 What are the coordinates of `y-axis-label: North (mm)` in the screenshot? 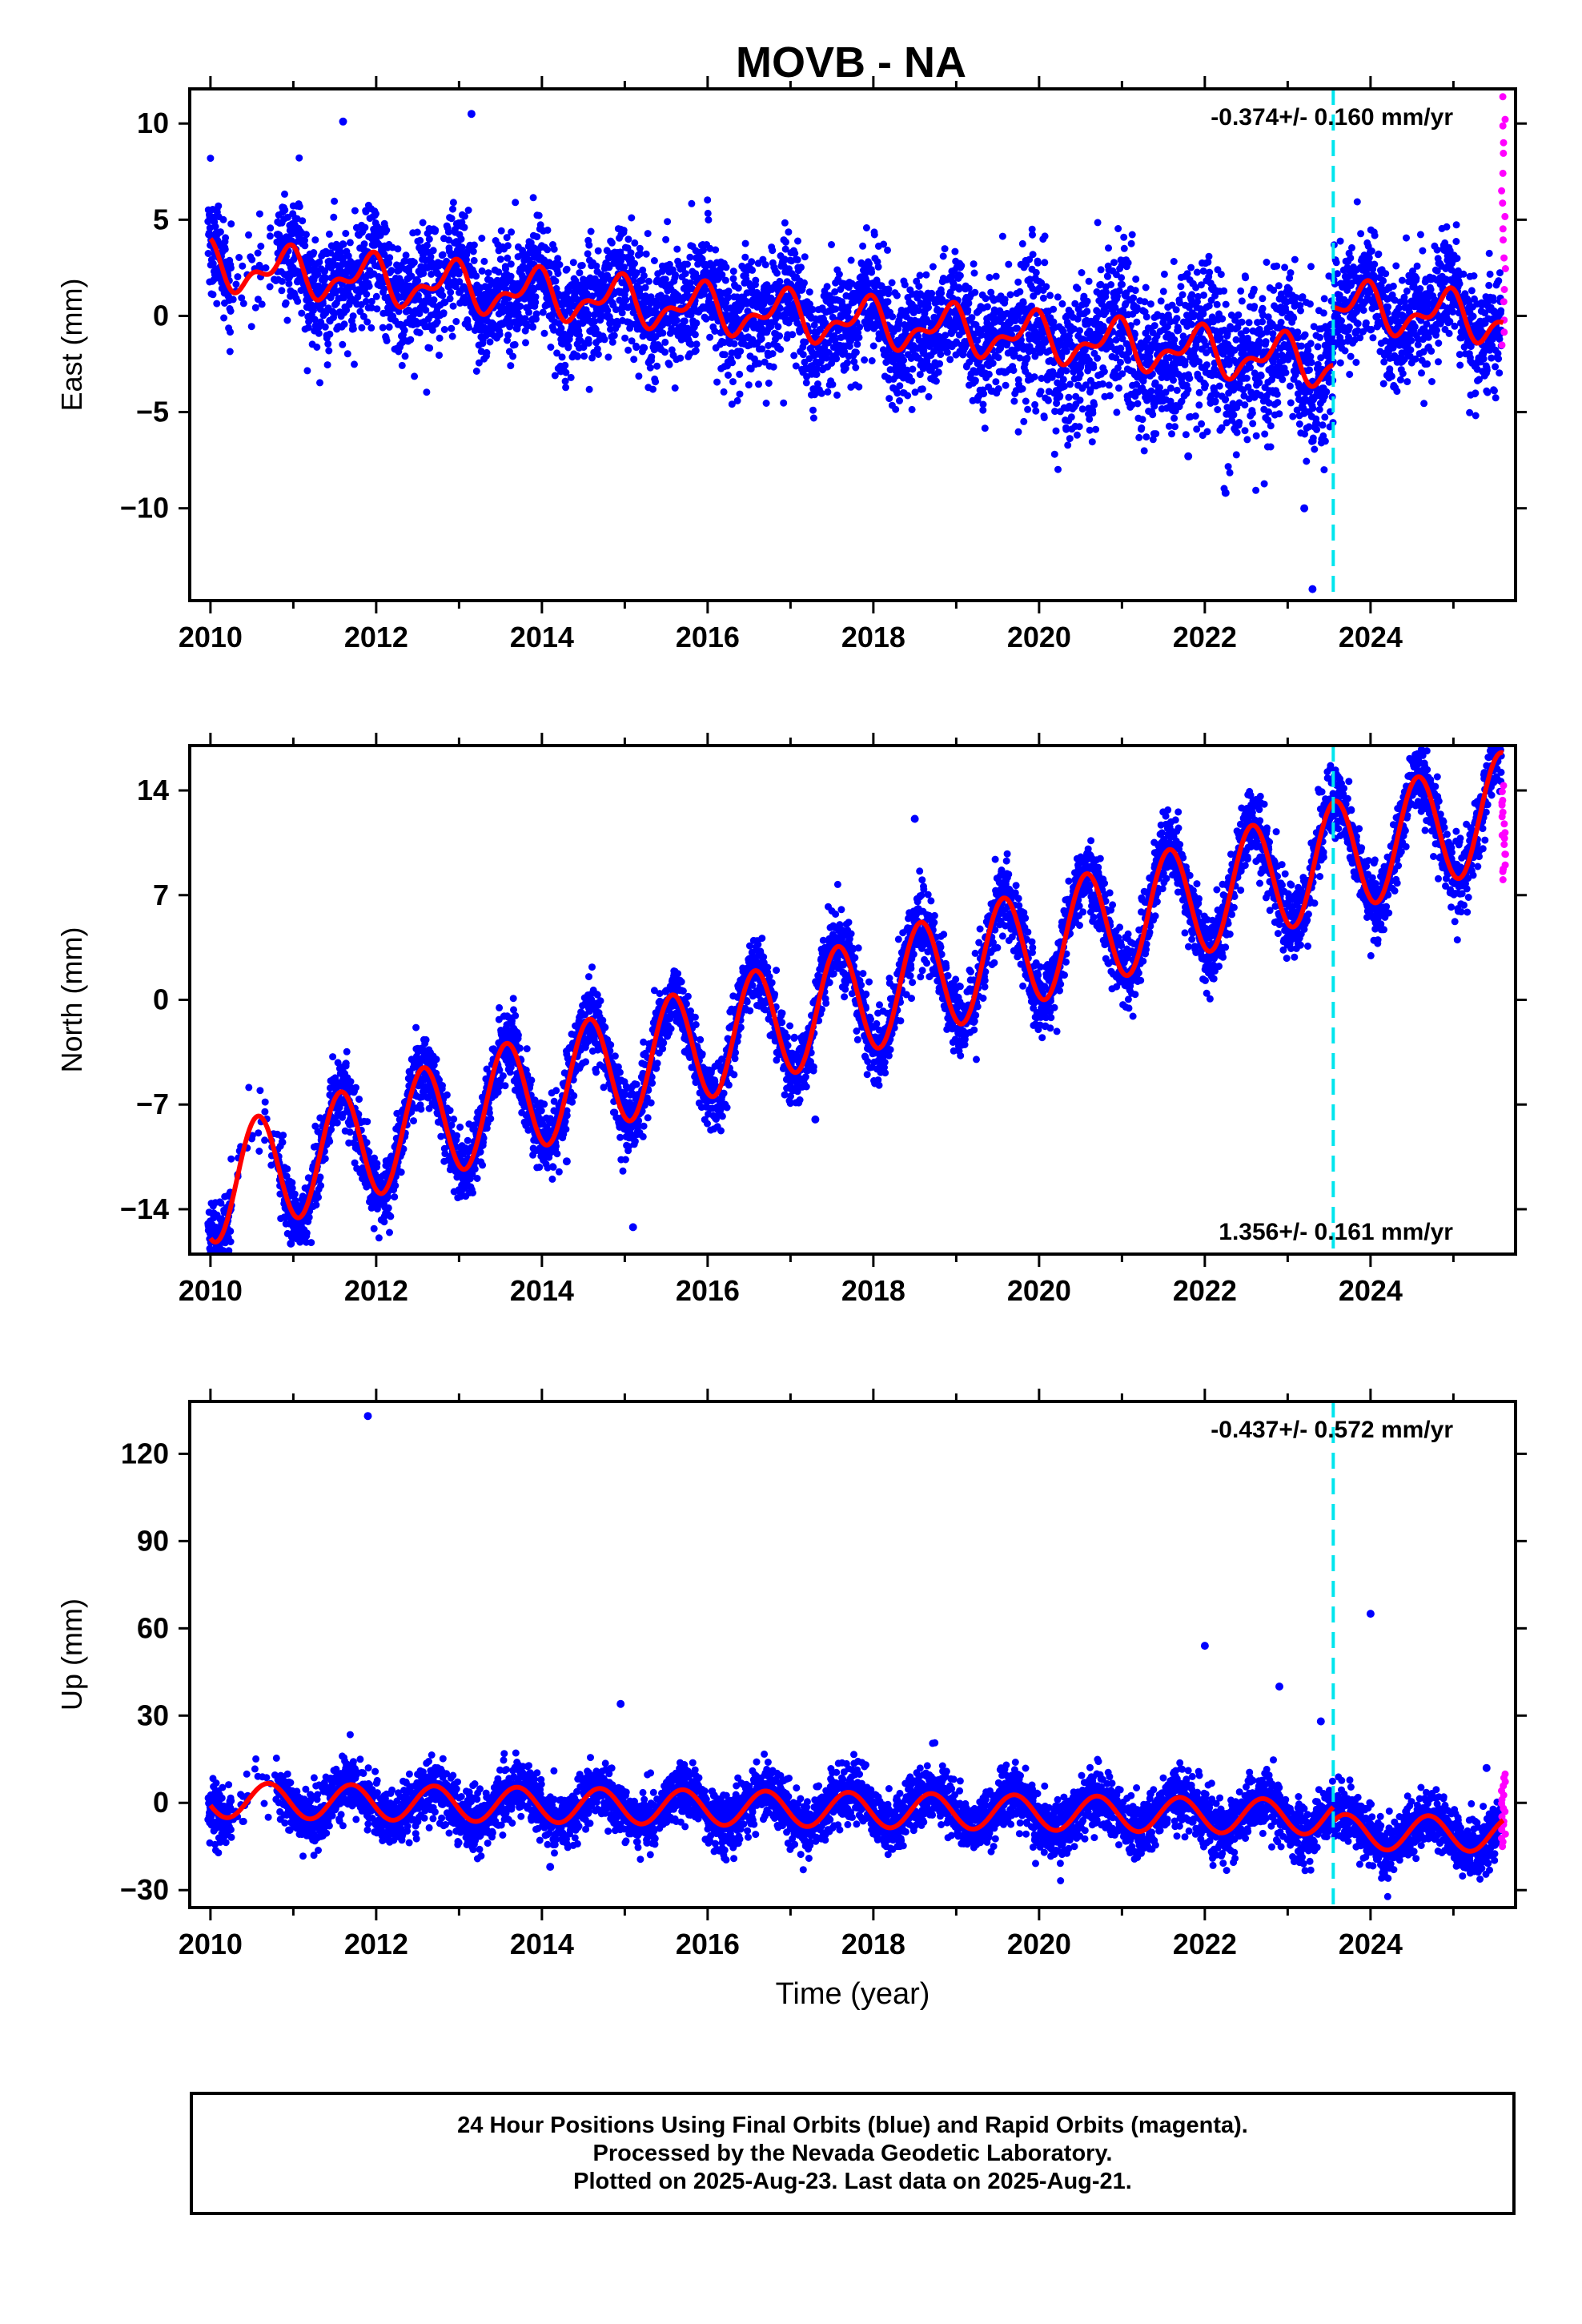 It's located at (71, 1000).